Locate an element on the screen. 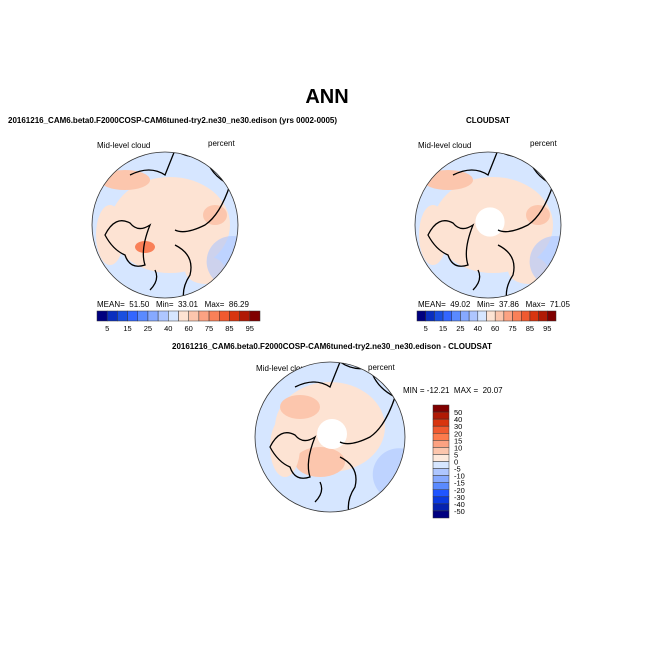 The image size is (654, 654). colorbar-tick-label: -15 is located at coordinates (459, 483).